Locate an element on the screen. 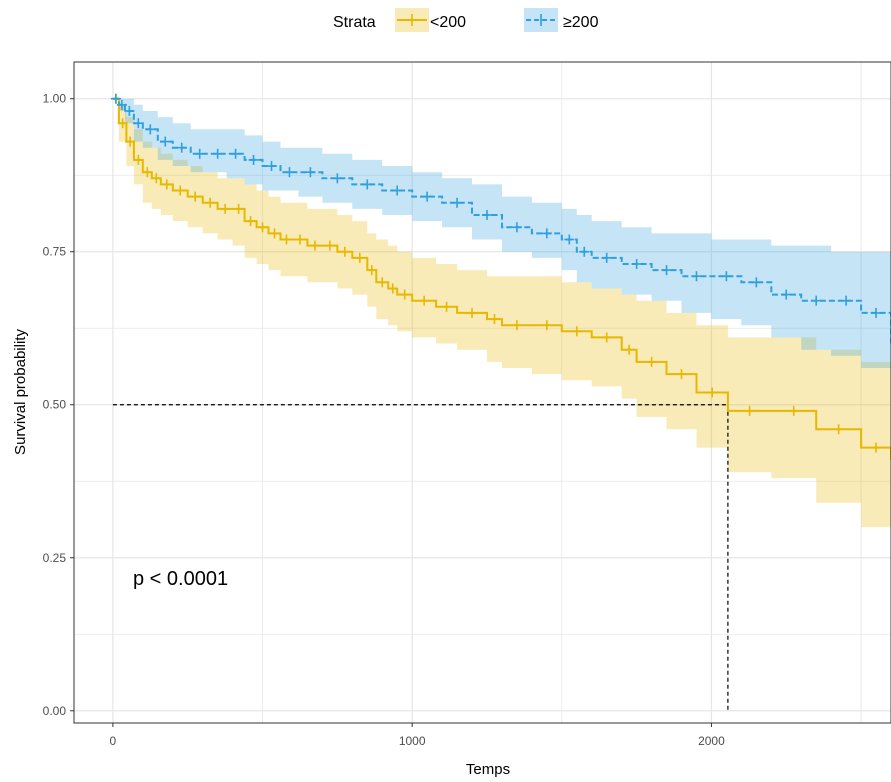  legend-label-low: <200 is located at coordinates (448, 22).